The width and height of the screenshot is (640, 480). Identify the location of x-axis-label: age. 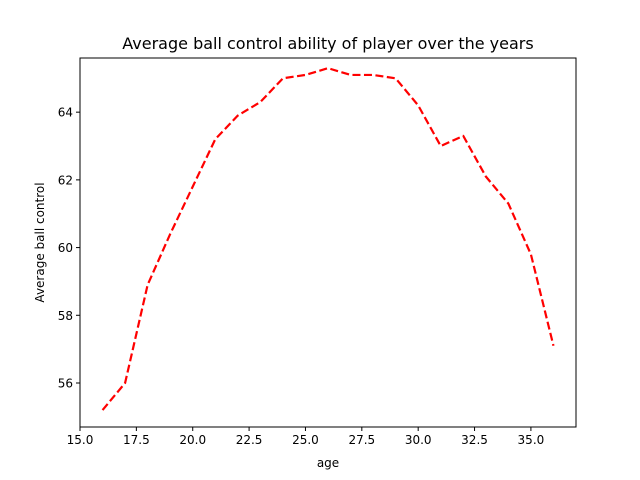
(328, 463).